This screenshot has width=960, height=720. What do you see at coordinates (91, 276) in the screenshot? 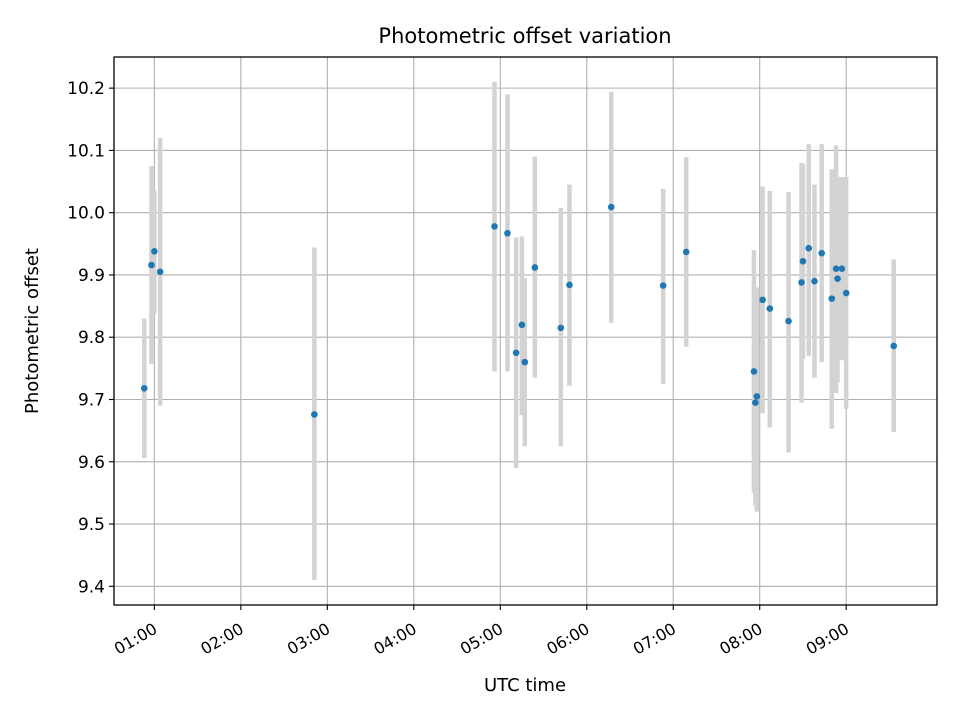
I see `y-tick-label: 9.9` at bounding box center [91, 276].